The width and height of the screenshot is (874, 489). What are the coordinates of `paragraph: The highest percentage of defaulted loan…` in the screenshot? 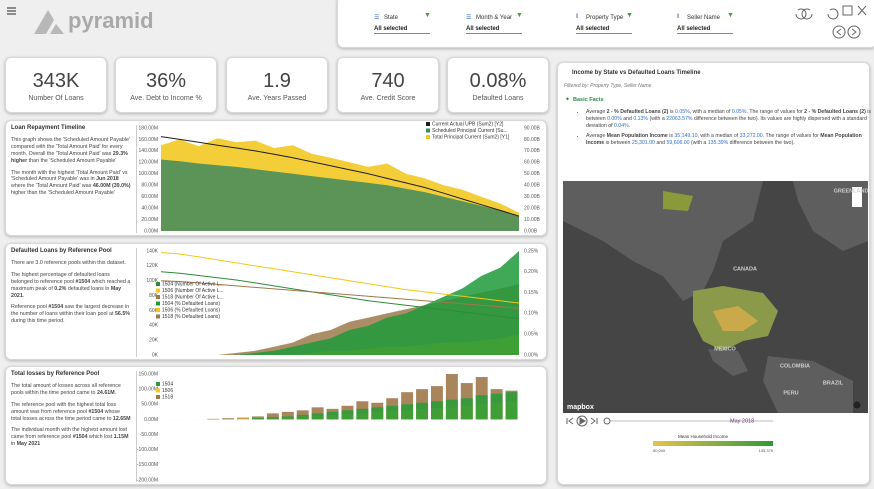 It's located at (71, 286).